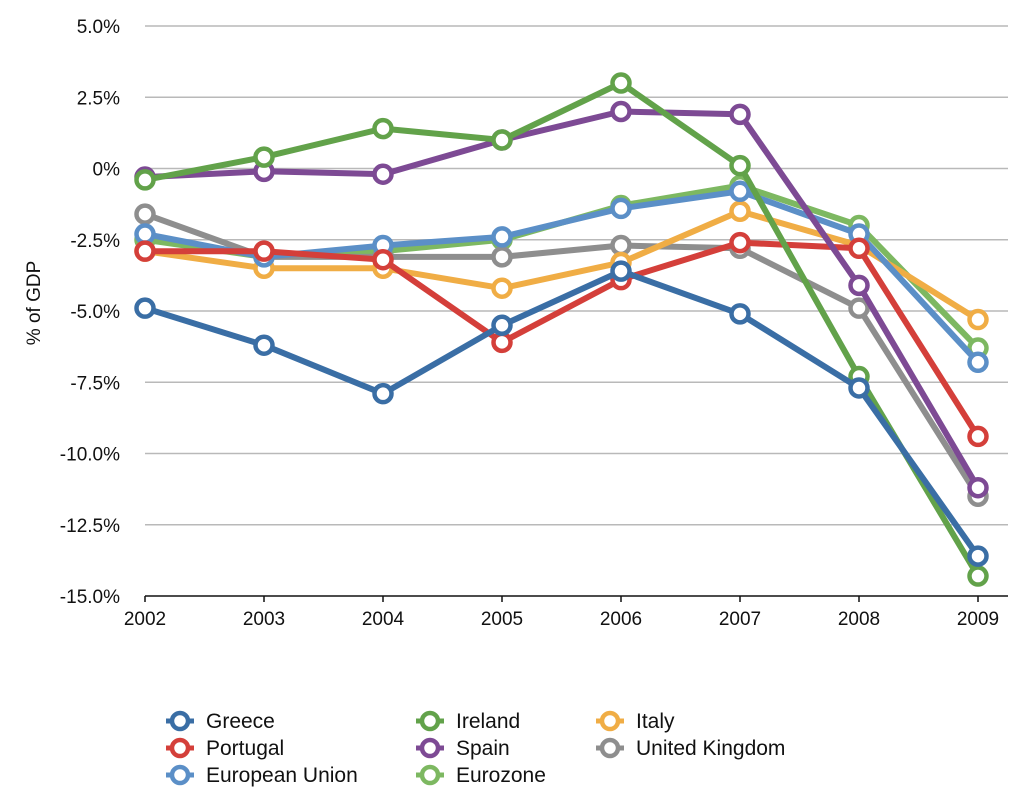 The height and width of the screenshot is (808, 1024). Describe the element at coordinates (240, 721) in the screenshot. I see `legend-label: Greece` at that location.